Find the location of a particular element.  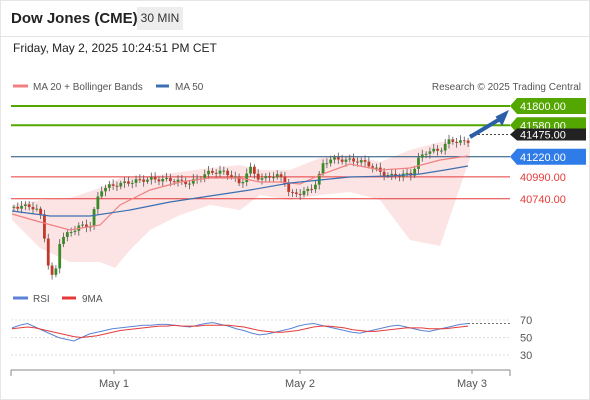

x-axis-tick-label: May 2 is located at coordinates (300, 384).